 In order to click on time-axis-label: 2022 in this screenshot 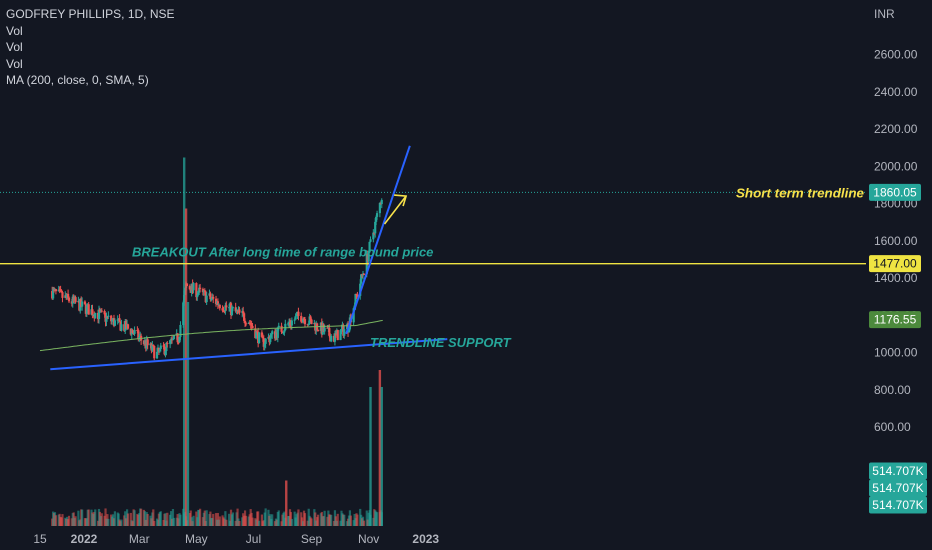, I will do `click(84, 539)`.